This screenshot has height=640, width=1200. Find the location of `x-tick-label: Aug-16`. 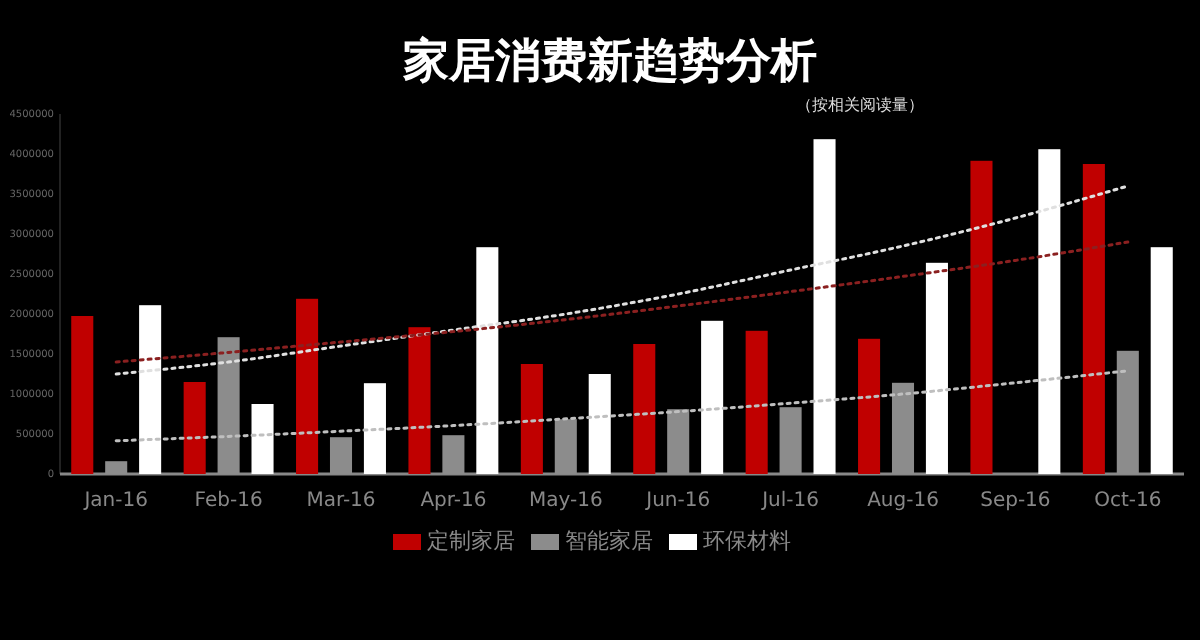

x-tick-label: Aug-16 is located at coordinates (903, 501).